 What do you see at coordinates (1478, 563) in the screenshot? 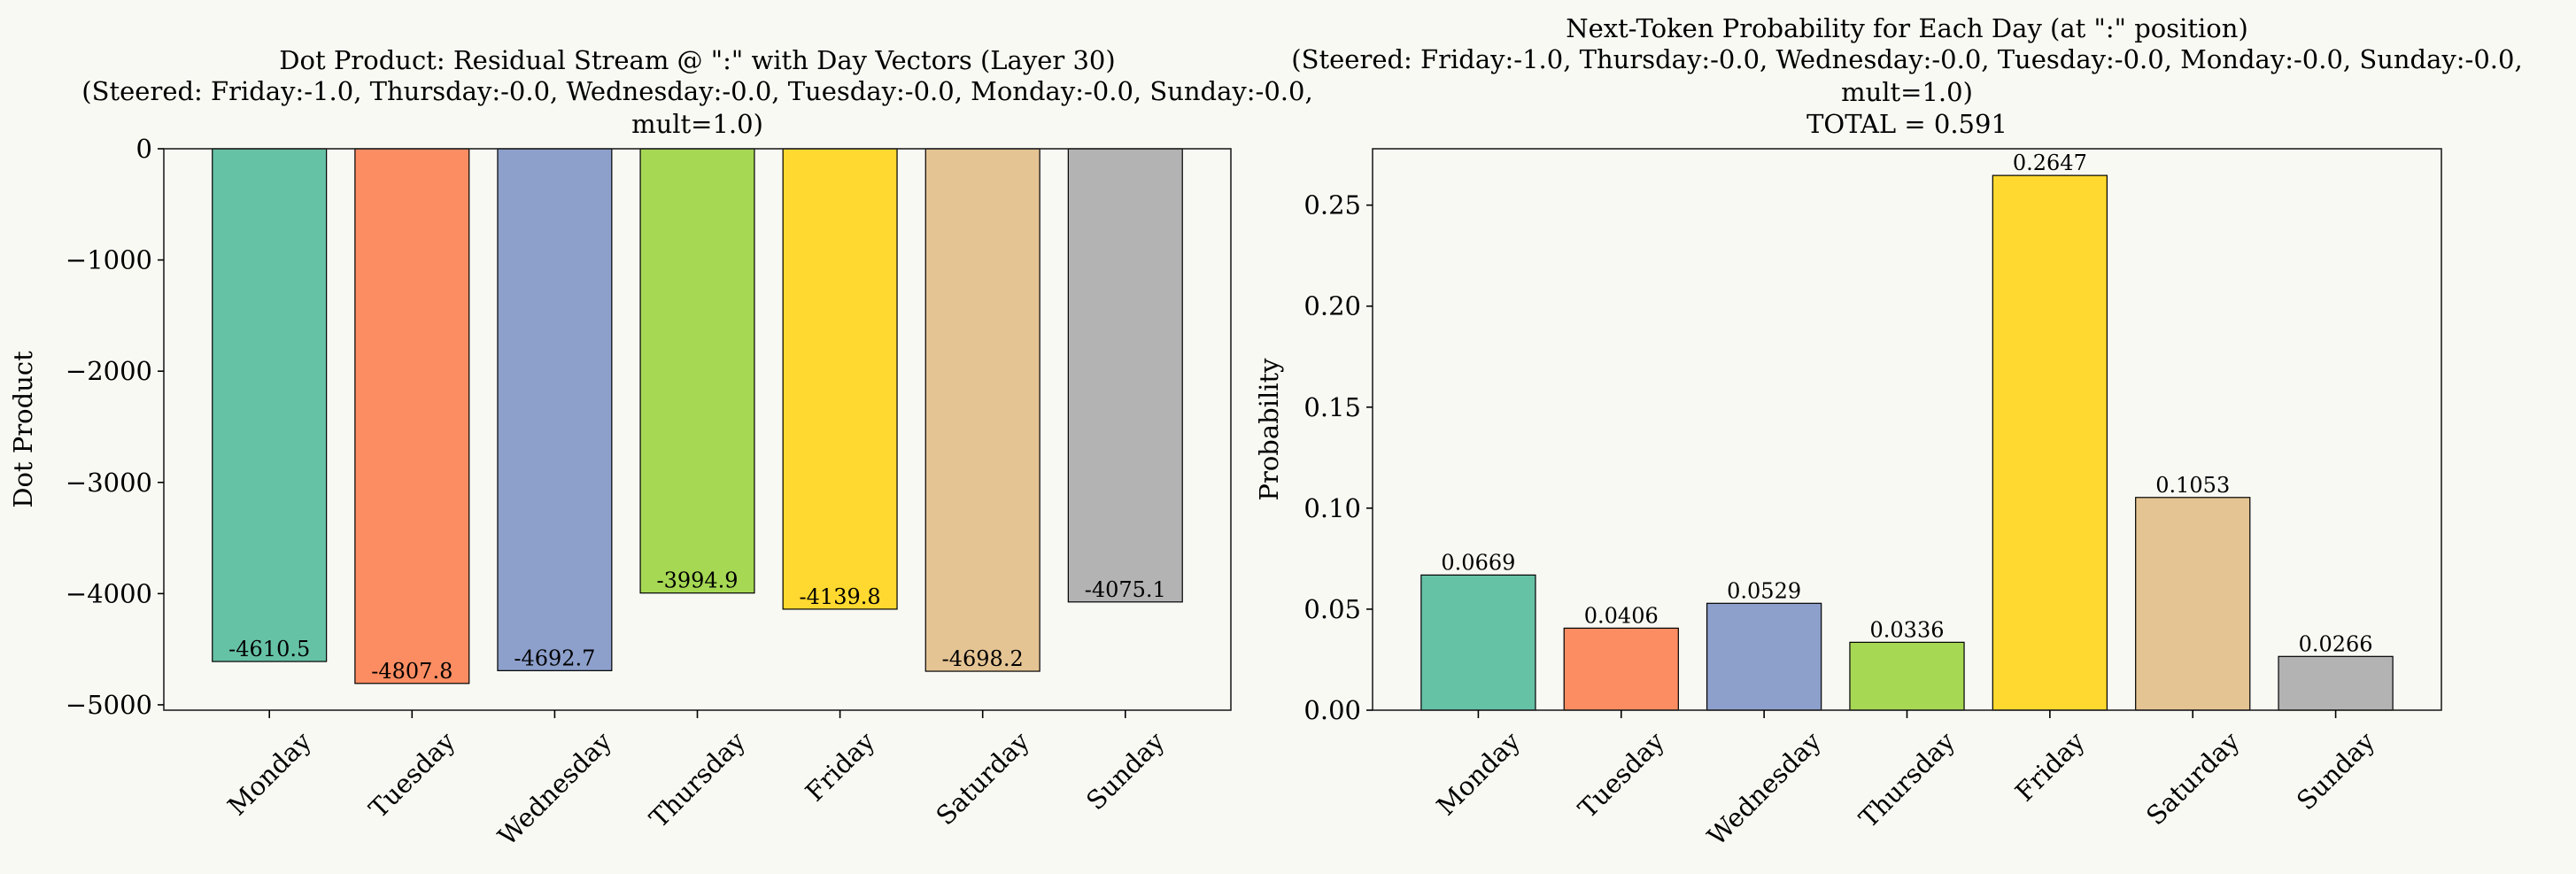
I see `data-label: 0.0669` at bounding box center [1478, 563].